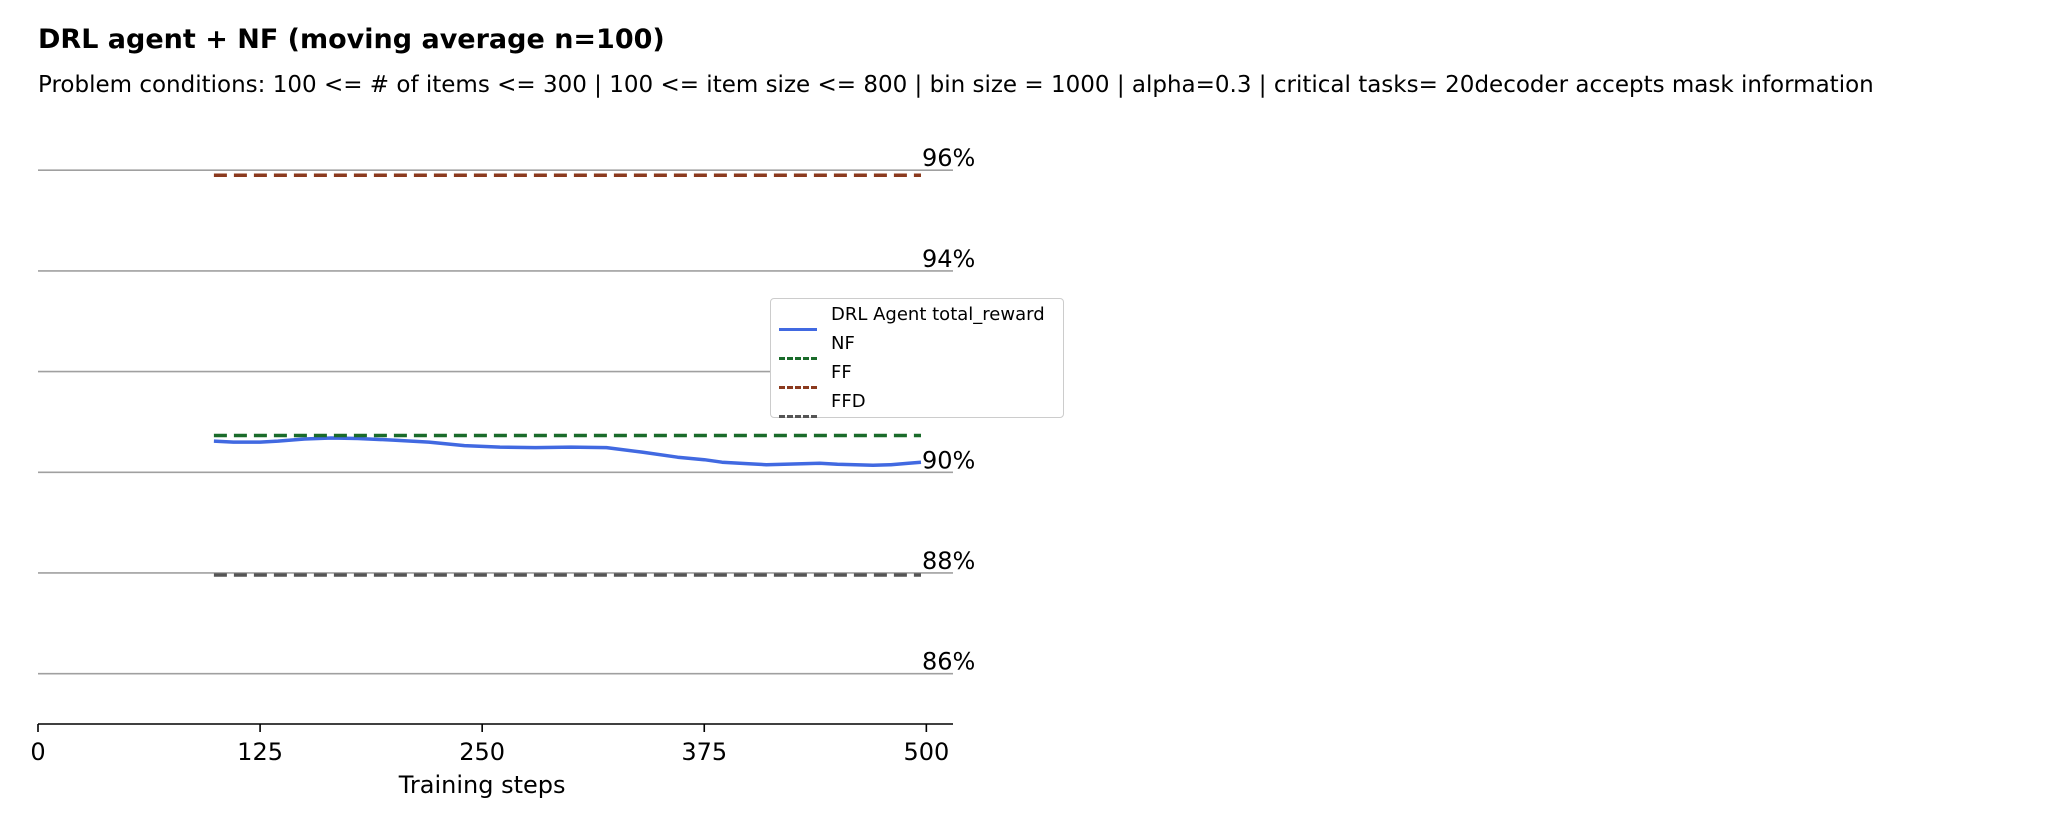  Describe the element at coordinates (926, 752) in the screenshot. I see `x-tick-label: 500` at that location.